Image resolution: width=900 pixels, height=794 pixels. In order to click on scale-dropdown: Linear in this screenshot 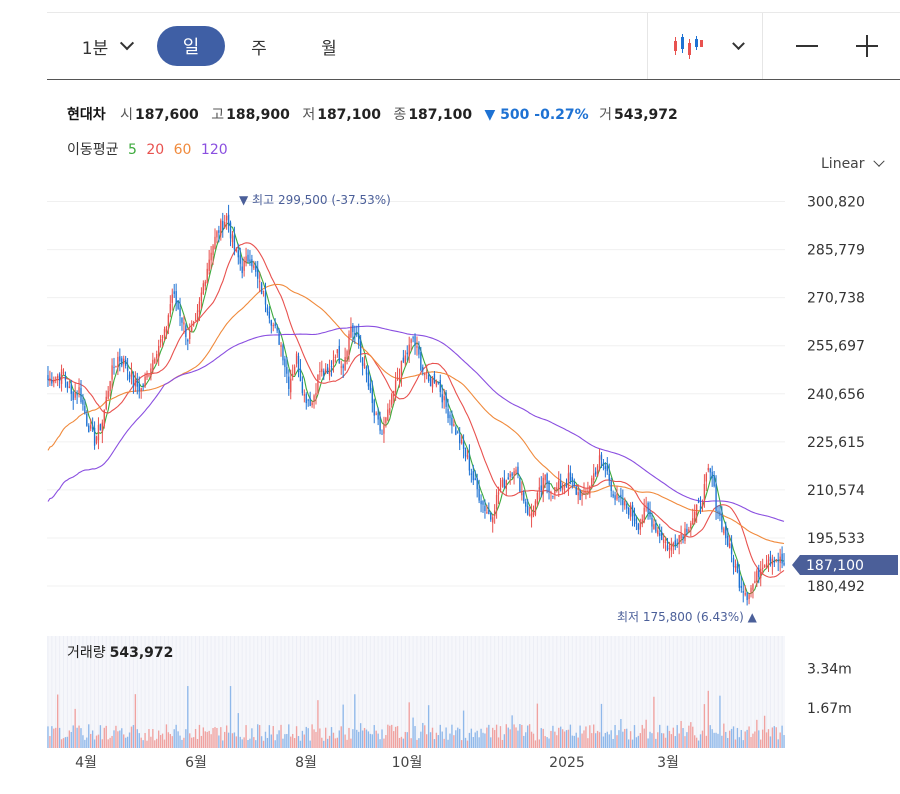, I will do `click(853, 163)`.